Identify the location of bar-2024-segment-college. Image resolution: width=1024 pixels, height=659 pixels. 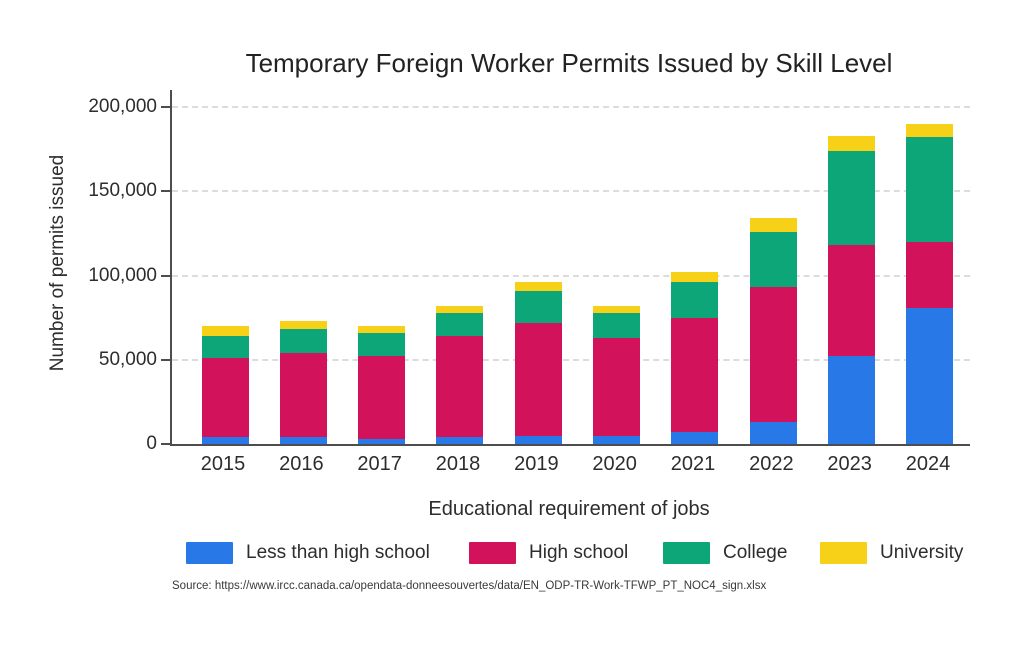
(930, 189).